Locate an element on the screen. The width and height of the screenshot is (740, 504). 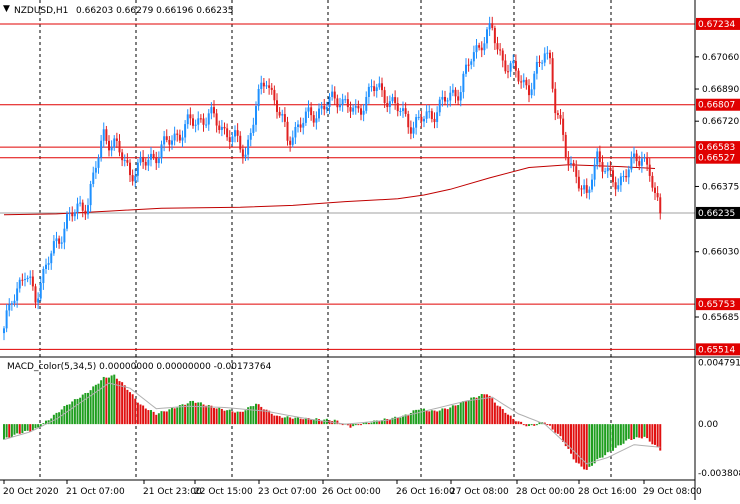
level-price-label: 0.66527 is located at coordinates (716, 159).